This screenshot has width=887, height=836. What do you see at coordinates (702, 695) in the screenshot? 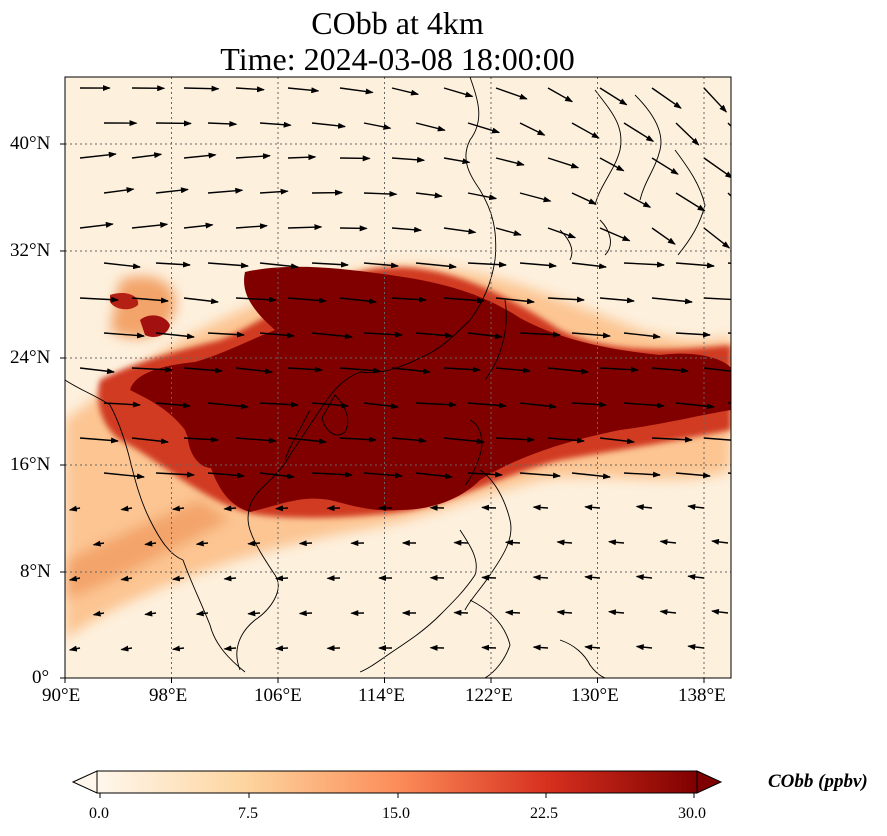
I see `x-tick-label: 138°E` at bounding box center [702, 695].